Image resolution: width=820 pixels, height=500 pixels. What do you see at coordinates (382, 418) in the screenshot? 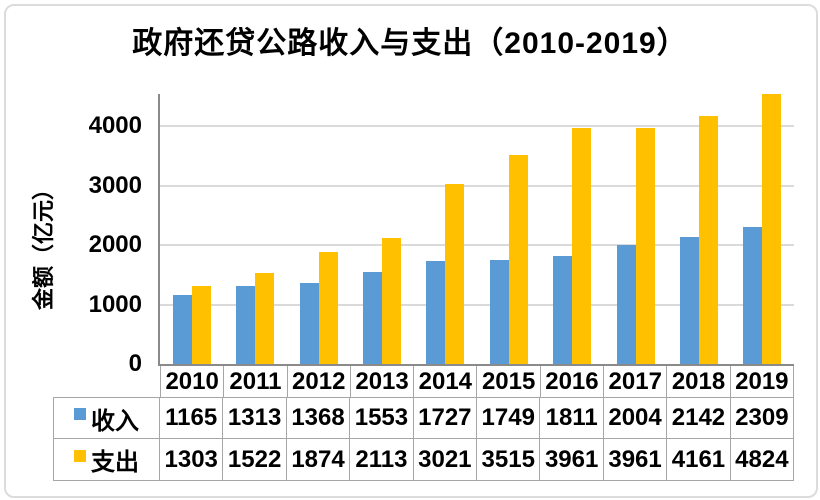
I see `value-cell-income-2013: 1553` at bounding box center [382, 418].